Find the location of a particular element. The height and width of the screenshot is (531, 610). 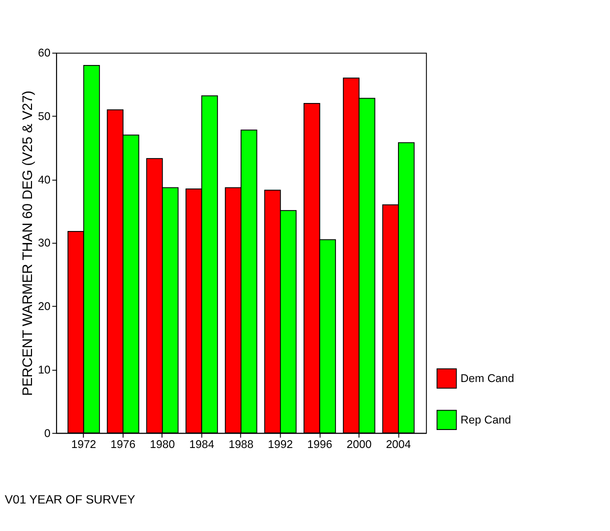

x-tick-label: 1992 is located at coordinates (280, 445).